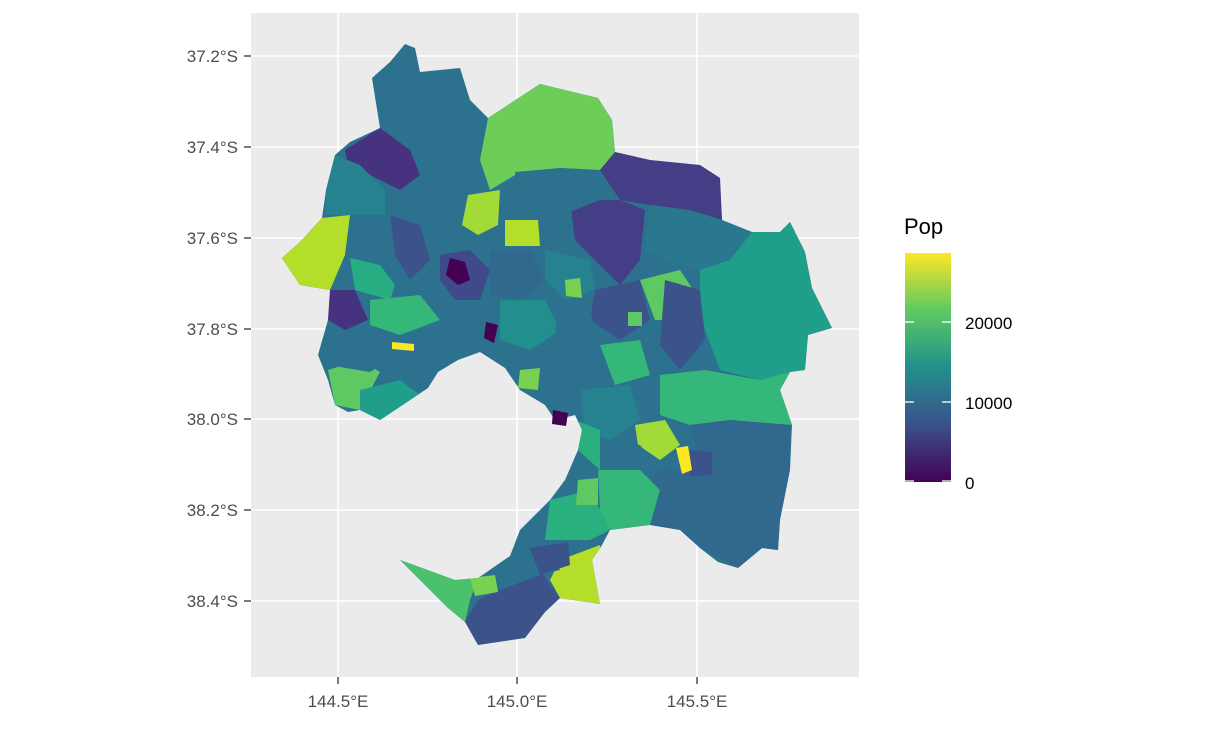 This screenshot has width=1209, height=729. I want to click on region-green-spot1, so click(573, 288).